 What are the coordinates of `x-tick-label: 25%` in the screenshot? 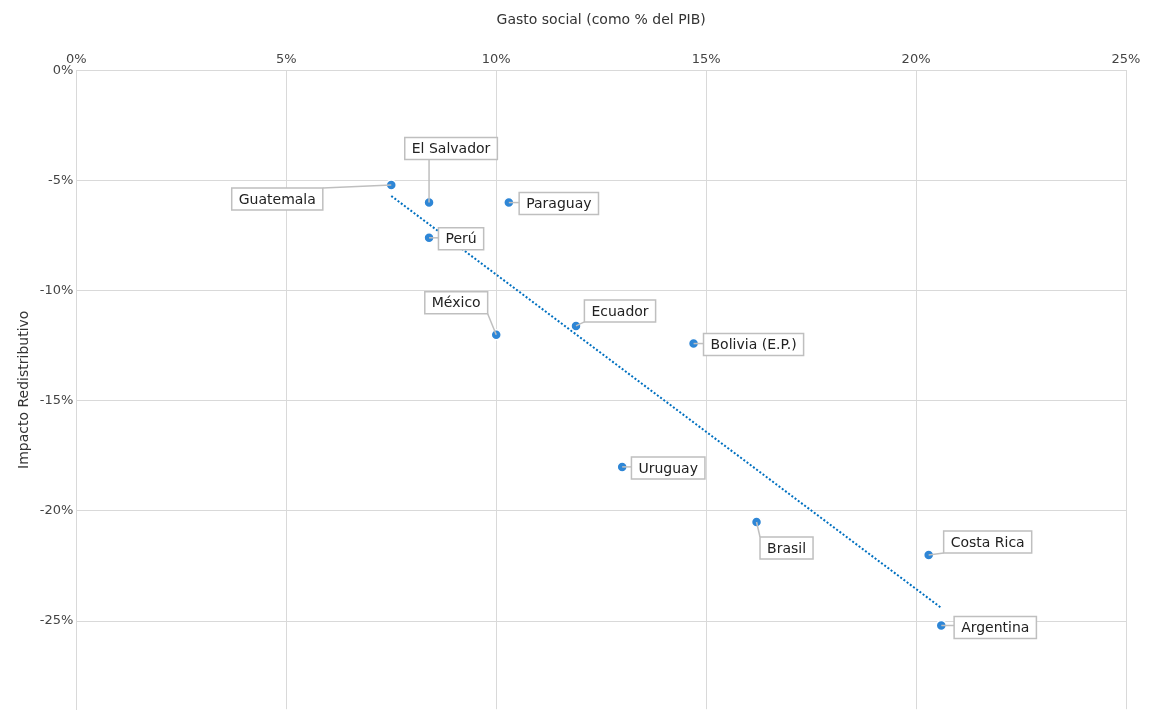 It's located at (1126, 58).